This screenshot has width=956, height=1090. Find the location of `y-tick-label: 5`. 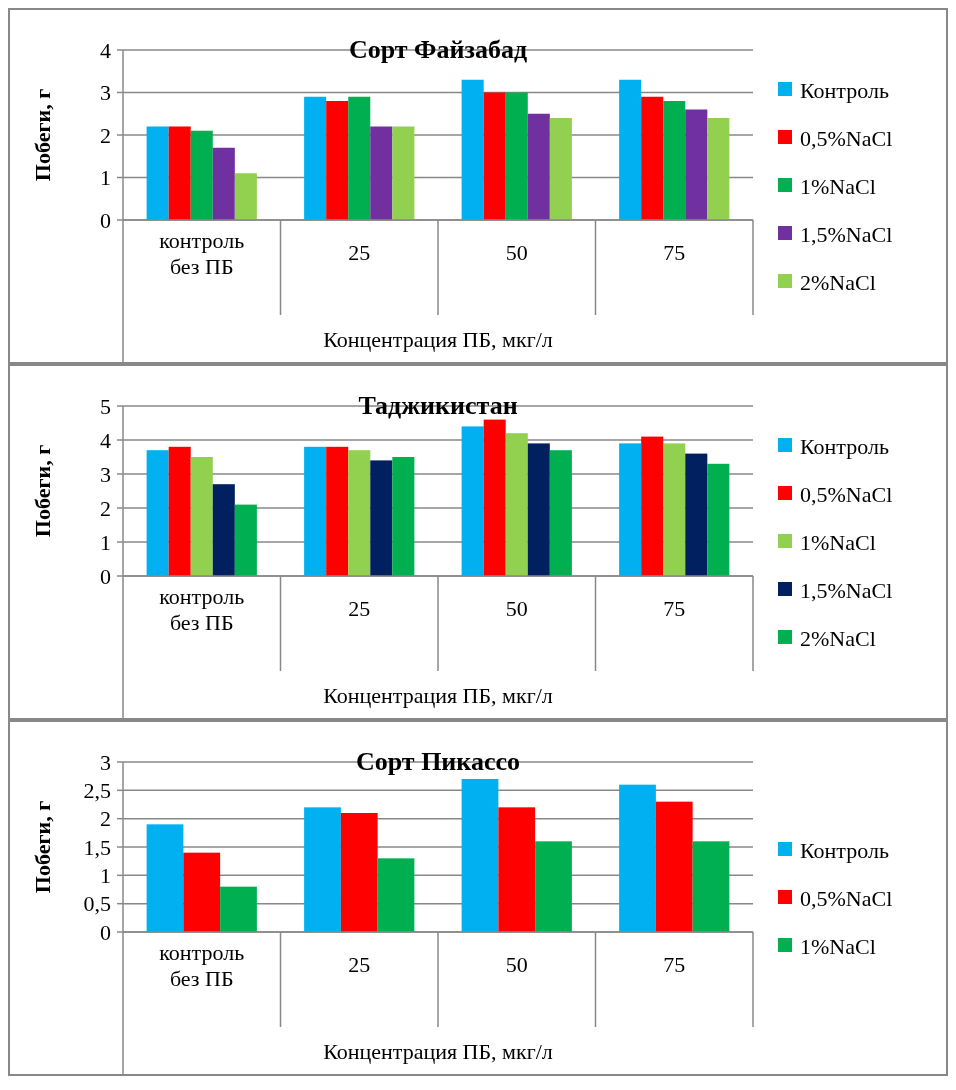

y-tick-label: 5 is located at coordinates (105, 406).